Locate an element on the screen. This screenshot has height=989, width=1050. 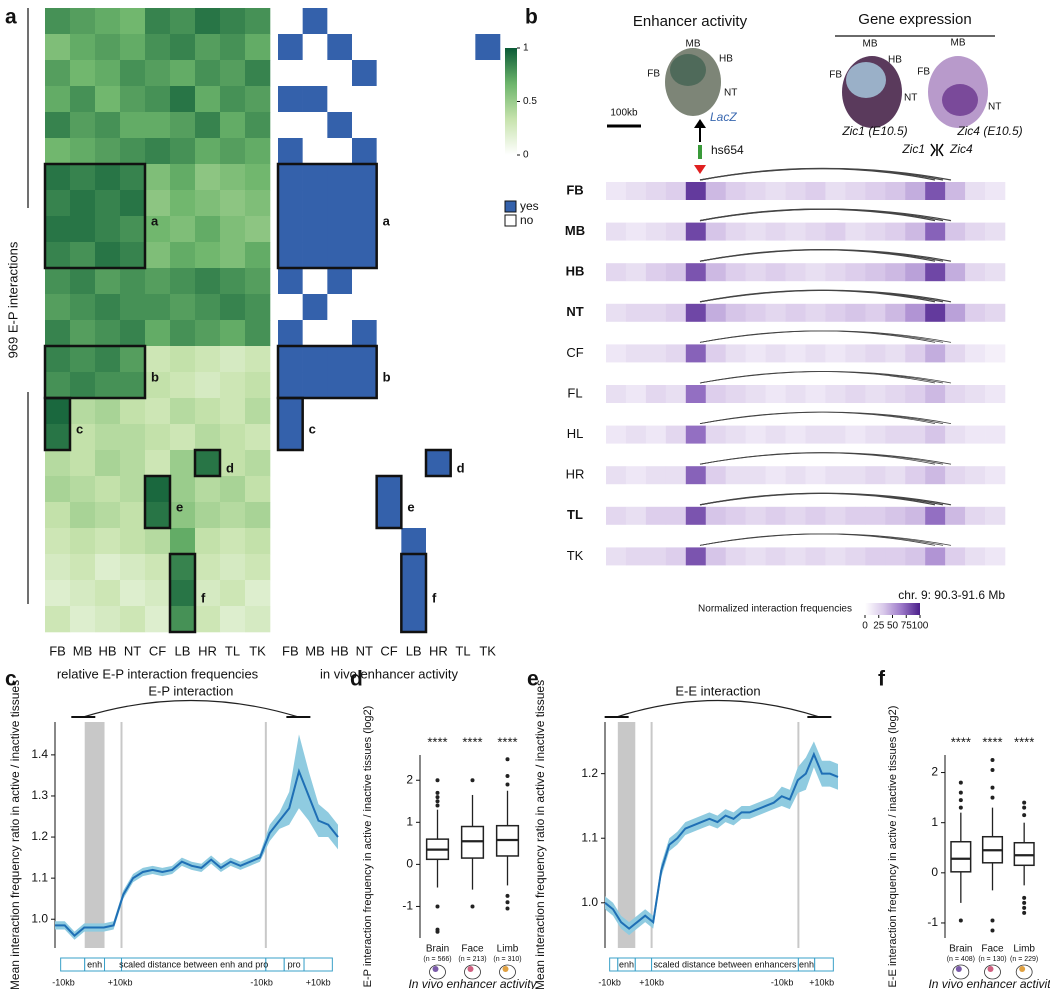
legend-swatch is located at coordinates (510, 220).